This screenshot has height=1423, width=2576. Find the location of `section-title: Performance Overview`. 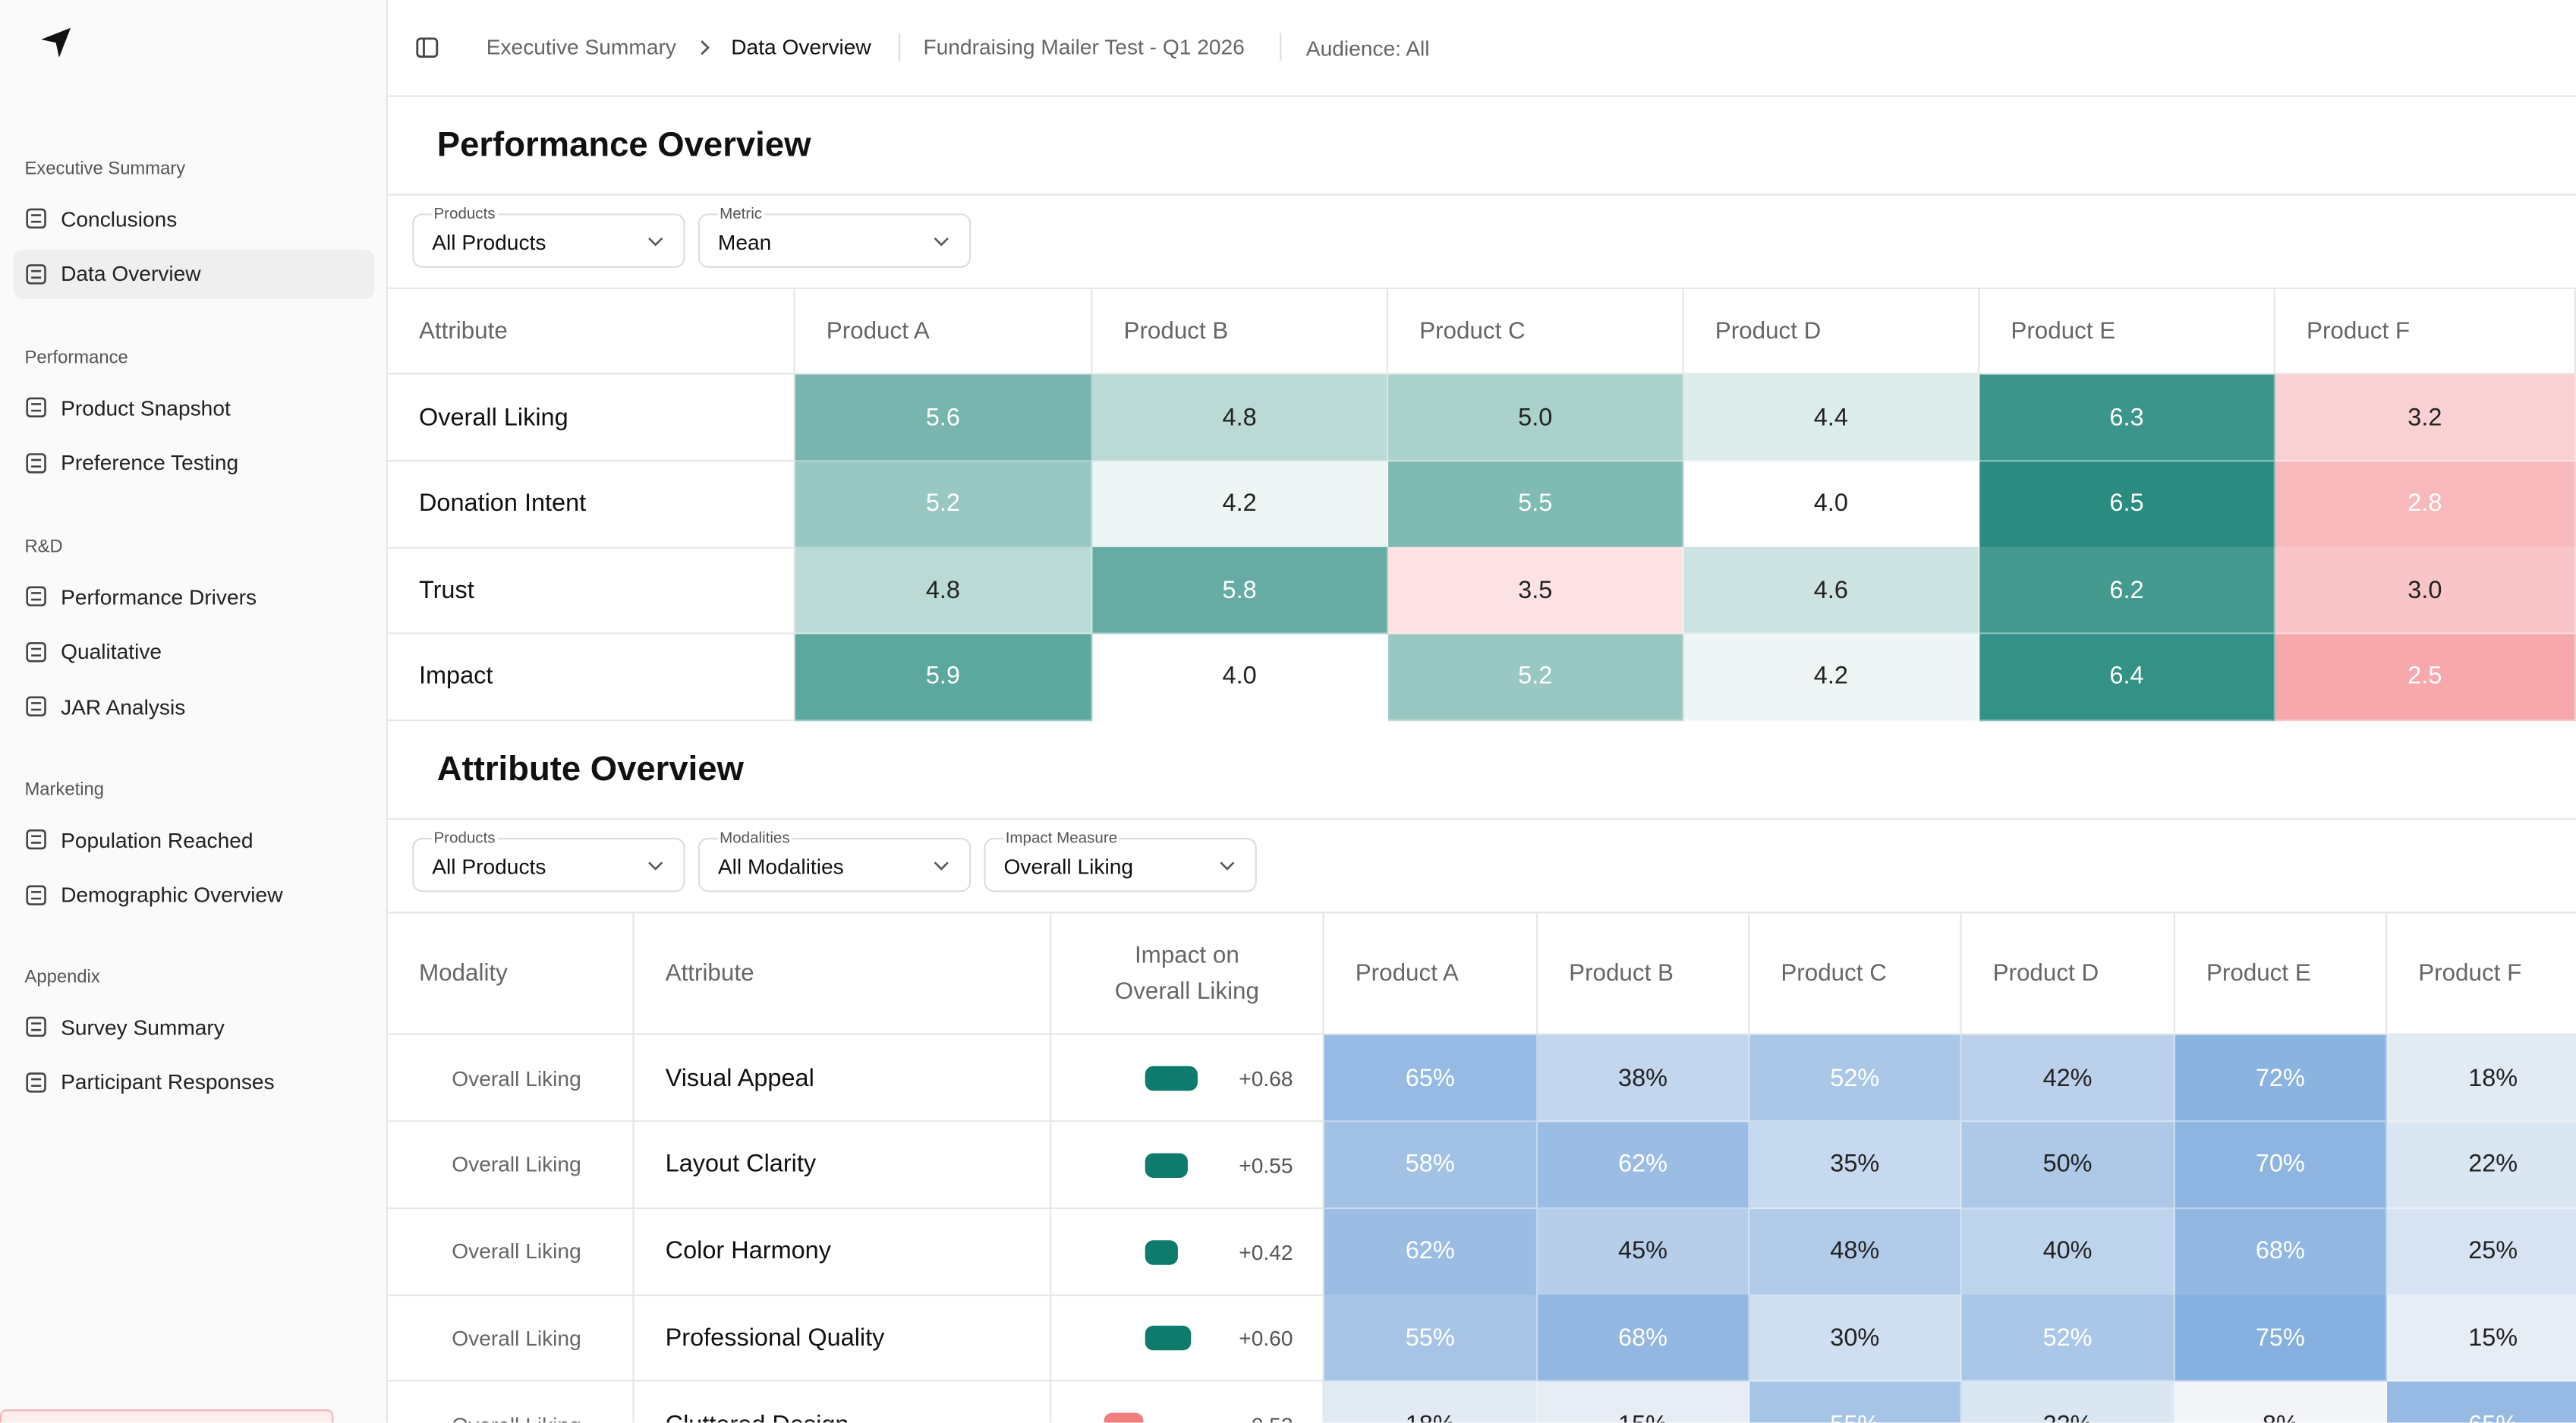

section-title: Performance Overview is located at coordinates (623, 145).